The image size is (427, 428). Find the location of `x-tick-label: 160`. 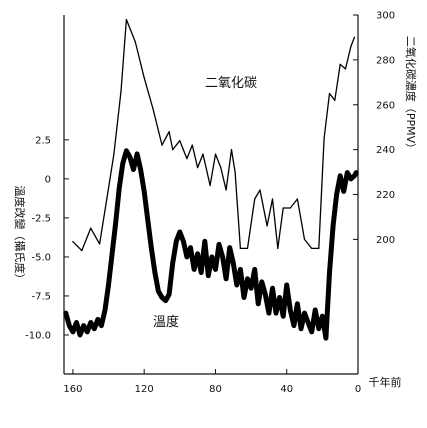

x-tick-label: 160 is located at coordinates (72, 389).